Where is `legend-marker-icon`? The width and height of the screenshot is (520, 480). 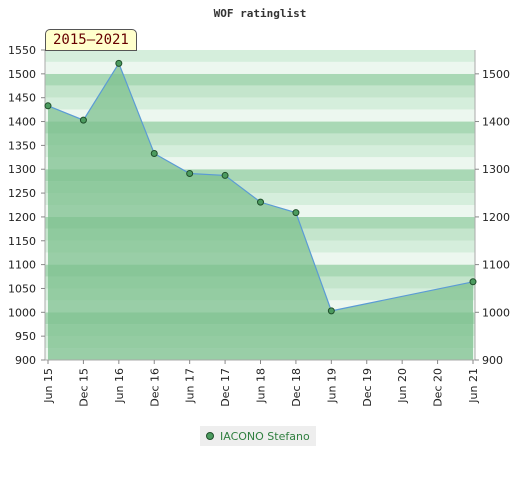 legend-marker-icon is located at coordinates (210, 436).